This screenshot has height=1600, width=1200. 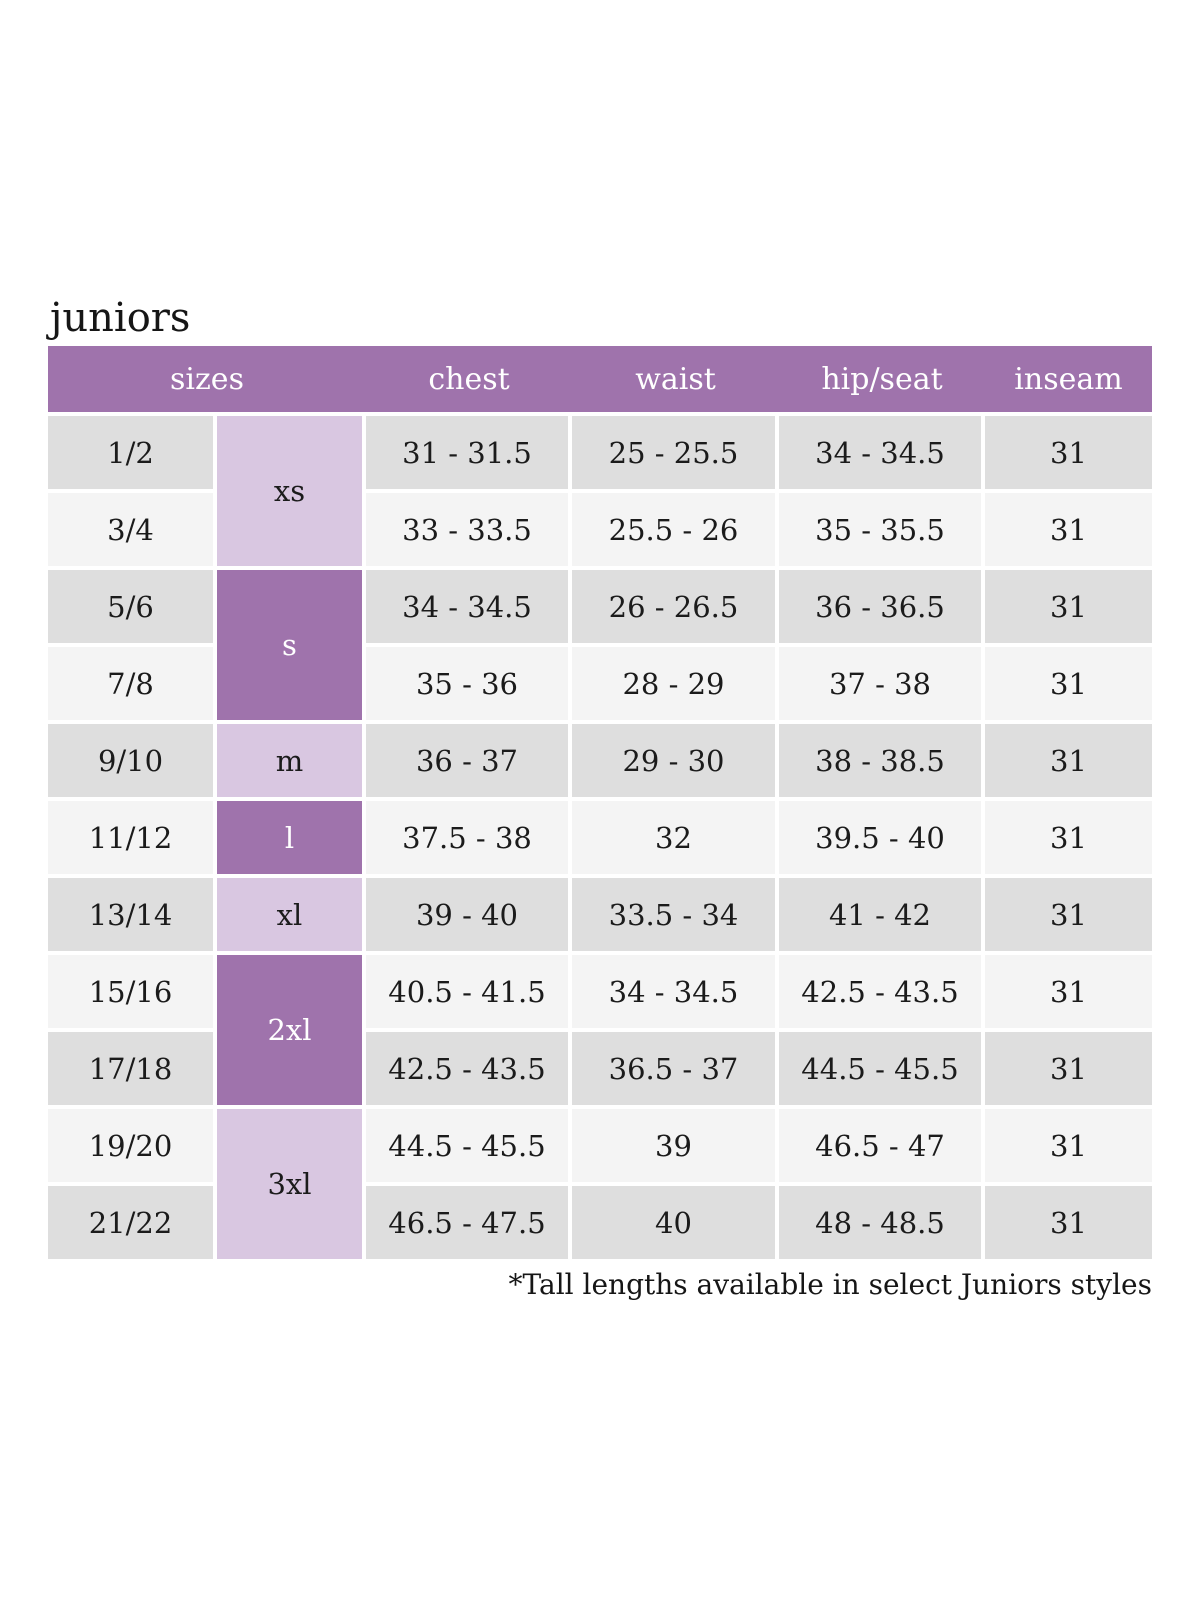 I want to click on cell-hip-seat: 48 - 48.5, so click(x=880, y=1222).